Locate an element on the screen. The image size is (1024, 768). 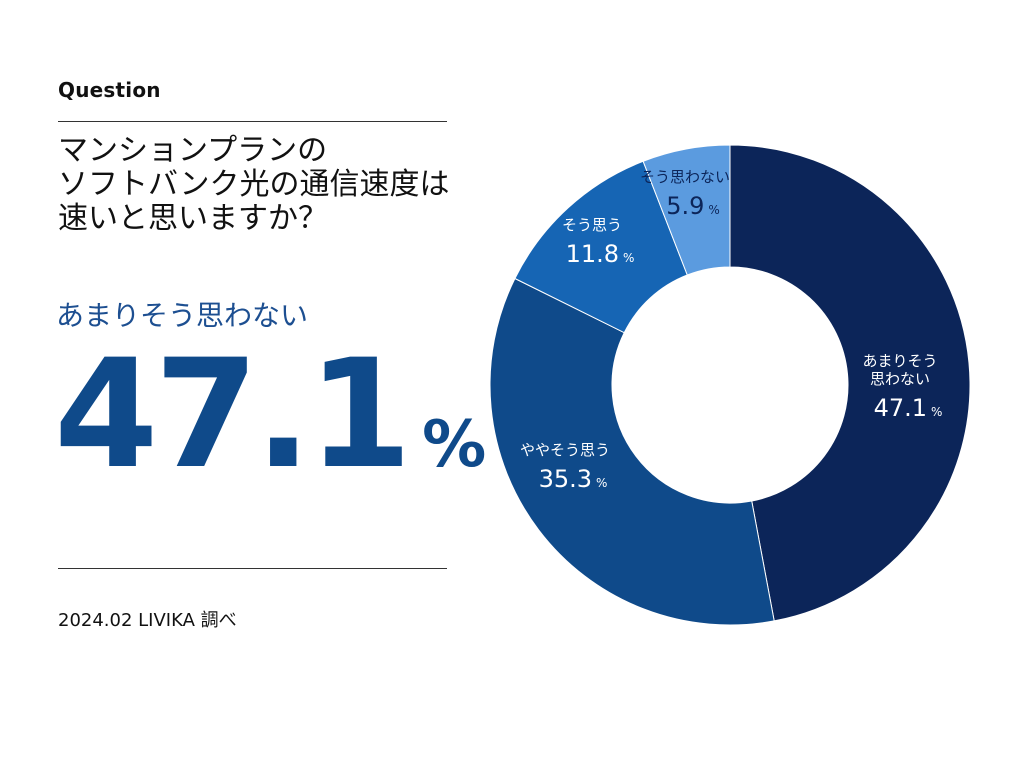
slice-percent-not-much: % is located at coordinates (936, 412).